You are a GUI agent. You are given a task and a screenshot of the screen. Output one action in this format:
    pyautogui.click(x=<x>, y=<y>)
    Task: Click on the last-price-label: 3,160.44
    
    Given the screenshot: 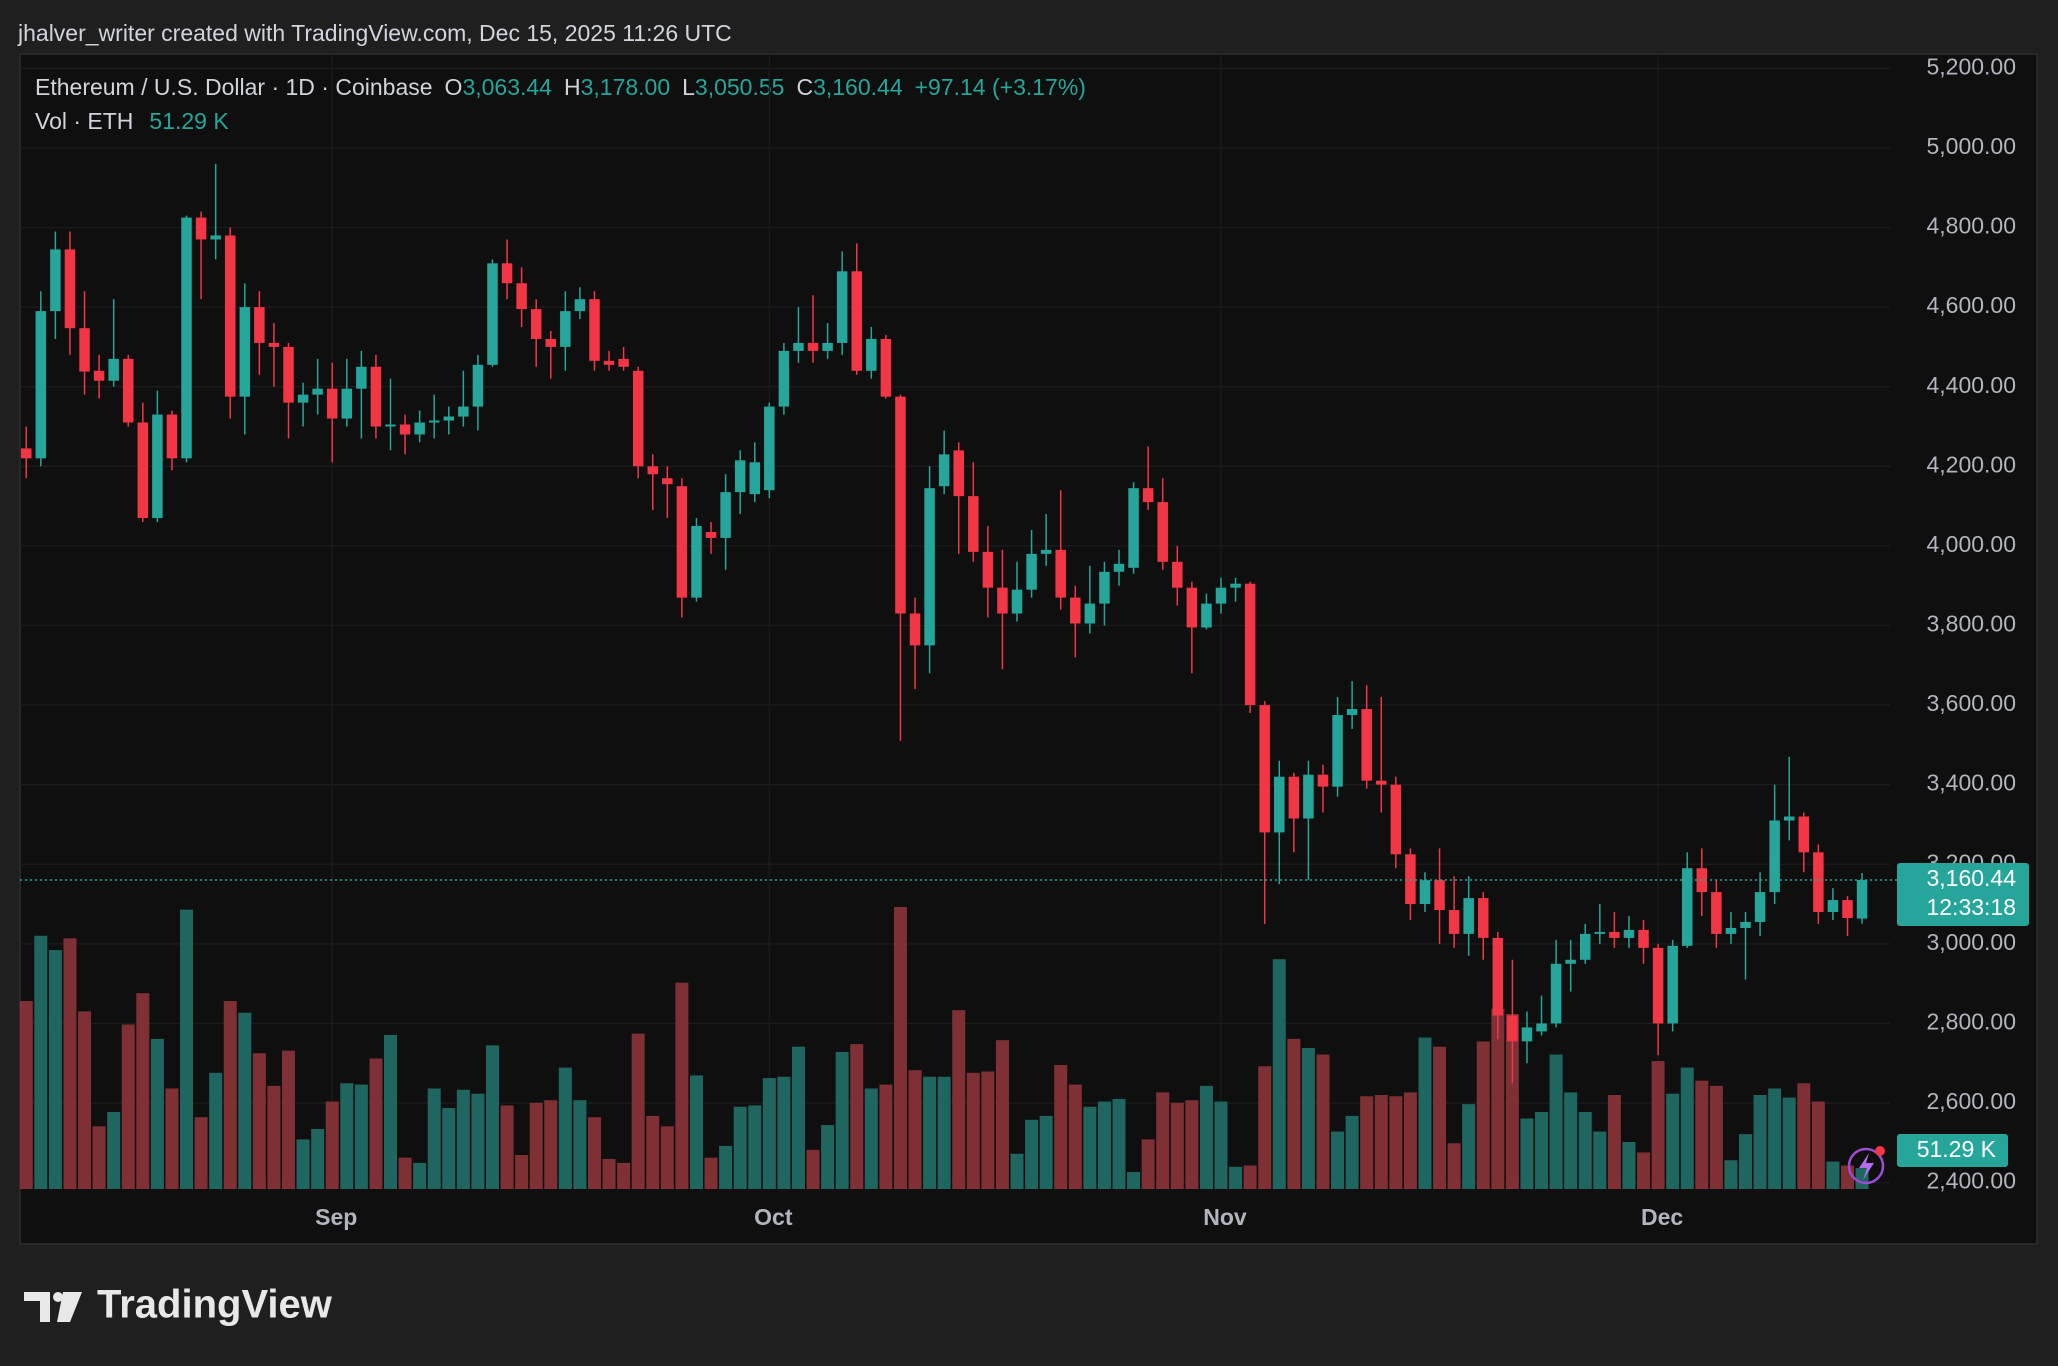 What is the action you would take?
    pyautogui.click(x=1971, y=878)
    